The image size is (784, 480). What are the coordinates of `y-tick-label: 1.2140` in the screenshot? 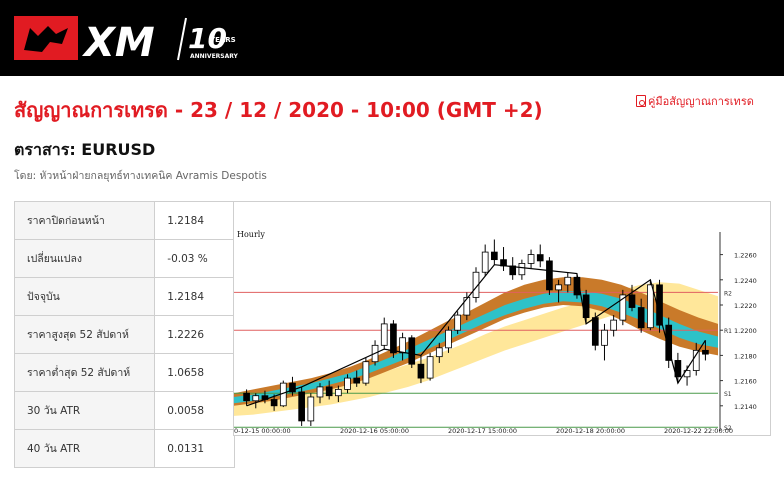 It's located at (745, 407).